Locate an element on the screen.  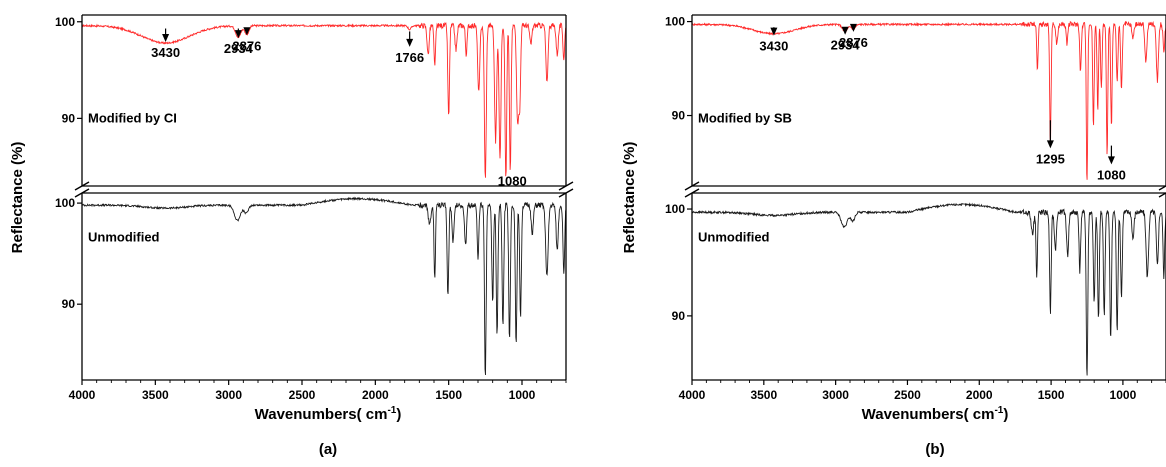
annotation-label: 1766 is located at coordinates (409, 57).